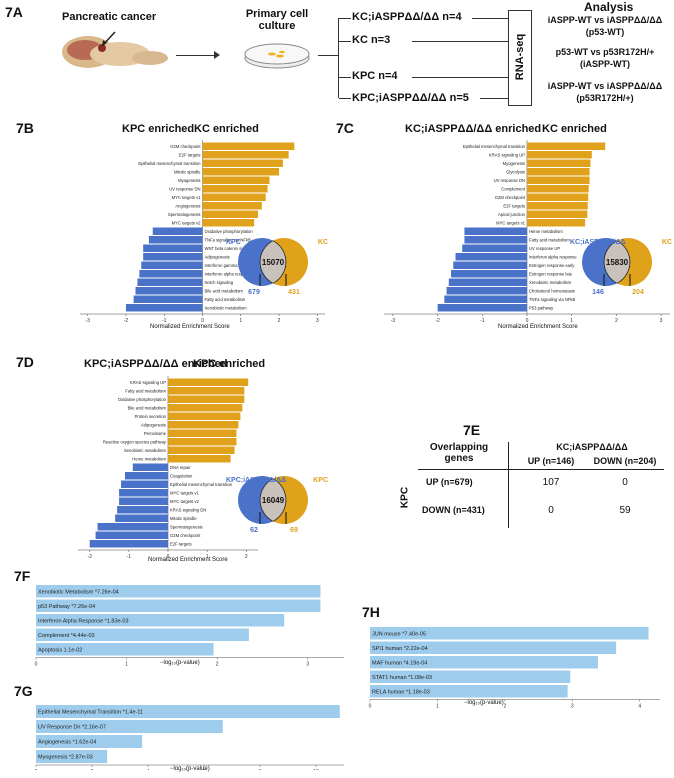 The image size is (674, 778). I want to click on x-tick-label: -1, so click(129, 557).